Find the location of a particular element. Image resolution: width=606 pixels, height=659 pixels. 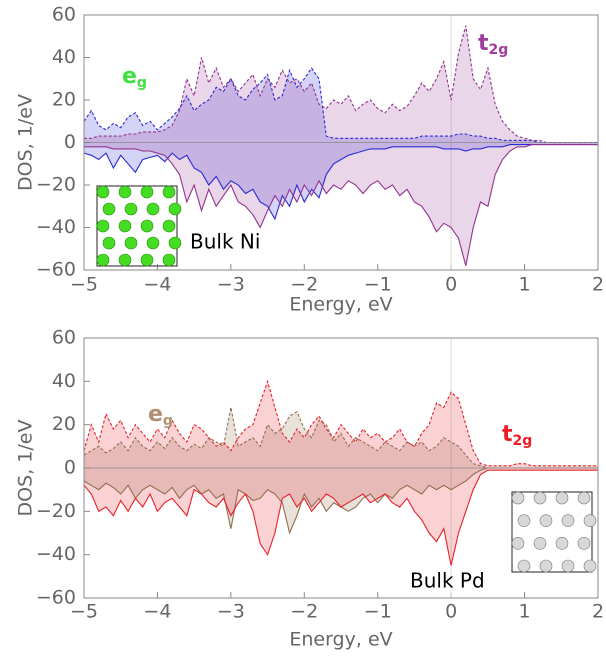

inset-box is located at coordinates (552, 532).